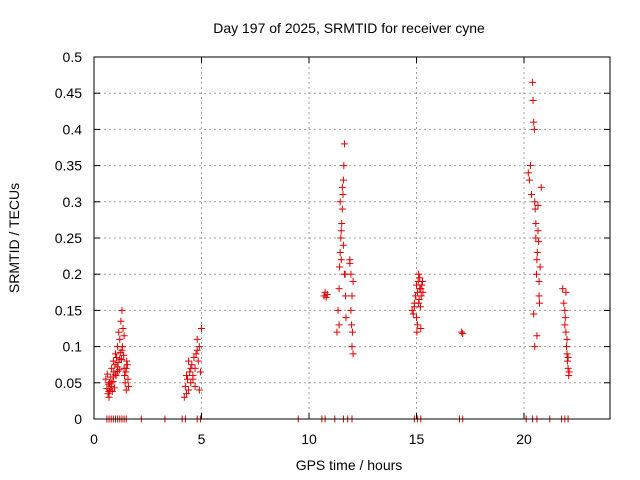 The height and width of the screenshot is (480, 640). Describe the element at coordinates (524, 439) in the screenshot. I see `x-tick-label: 20` at that location.